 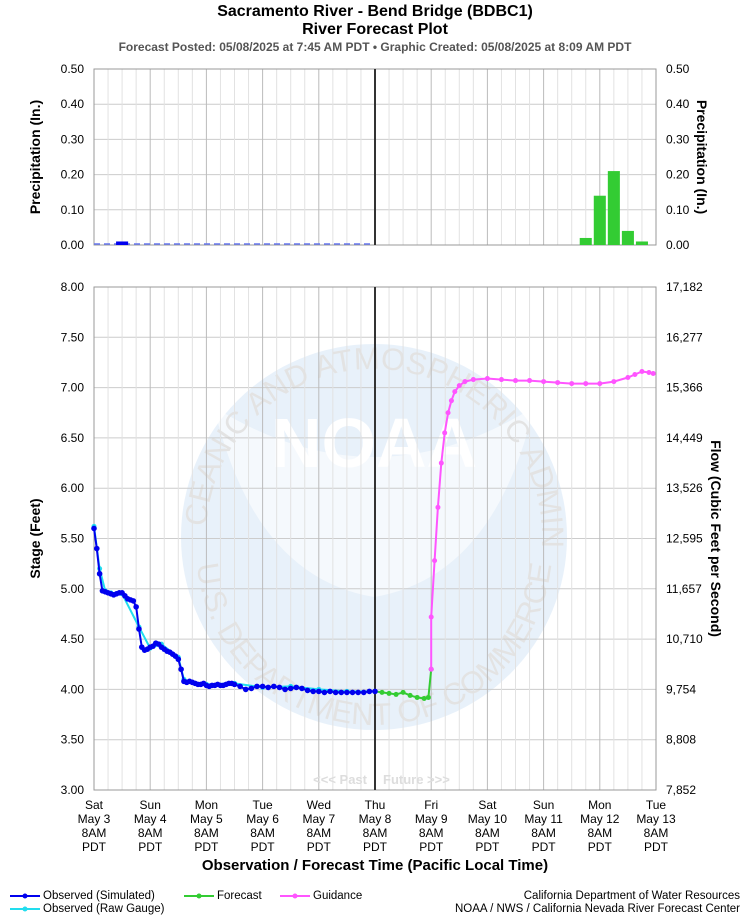 What do you see at coordinates (681, 790) in the screenshot?
I see `flow-ytick-right: 7,852` at bounding box center [681, 790].